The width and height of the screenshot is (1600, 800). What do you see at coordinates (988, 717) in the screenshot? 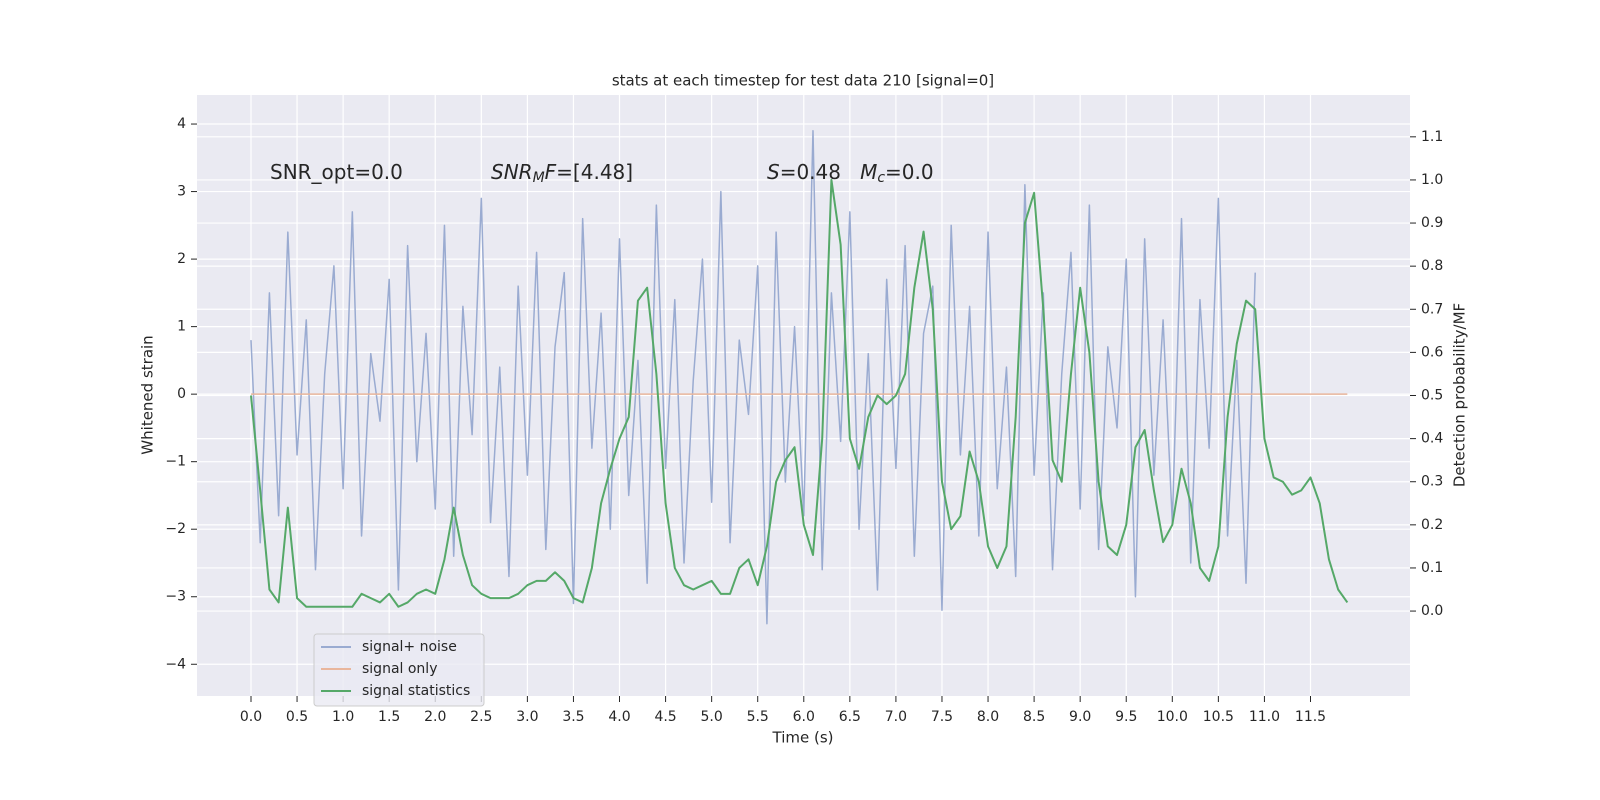
I see `x-tick-label: 8.0` at bounding box center [988, 717].